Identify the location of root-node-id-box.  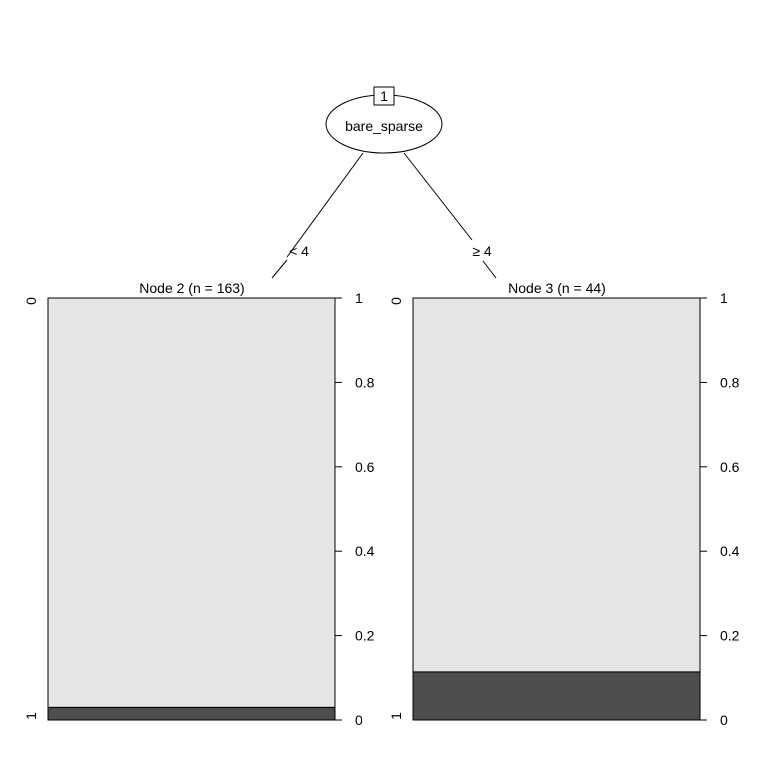
(384, 96).